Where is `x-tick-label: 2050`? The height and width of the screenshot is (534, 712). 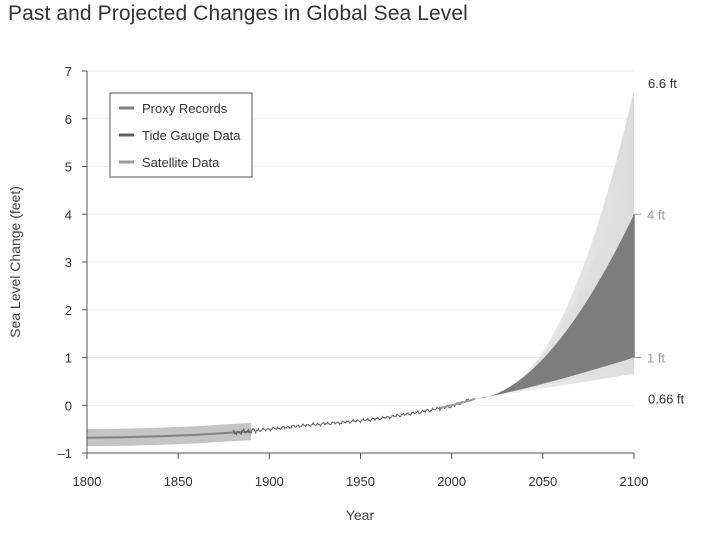 x-tick-label: 2050 is located at coordinates (542, 481).